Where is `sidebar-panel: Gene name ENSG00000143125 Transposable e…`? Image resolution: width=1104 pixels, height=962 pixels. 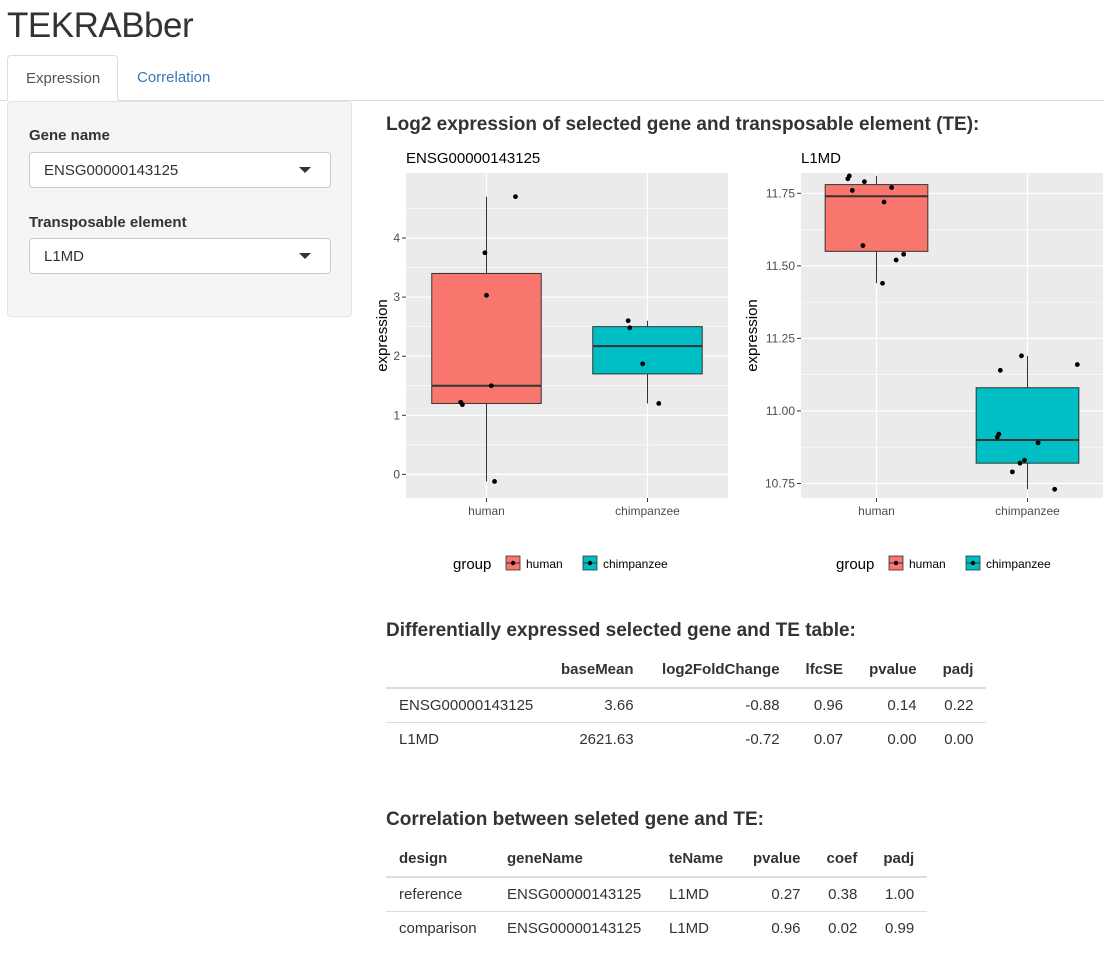
sidebar-panel: Gene name ENSG00000143125 Transposable e… is located at coordinates (179, 209).